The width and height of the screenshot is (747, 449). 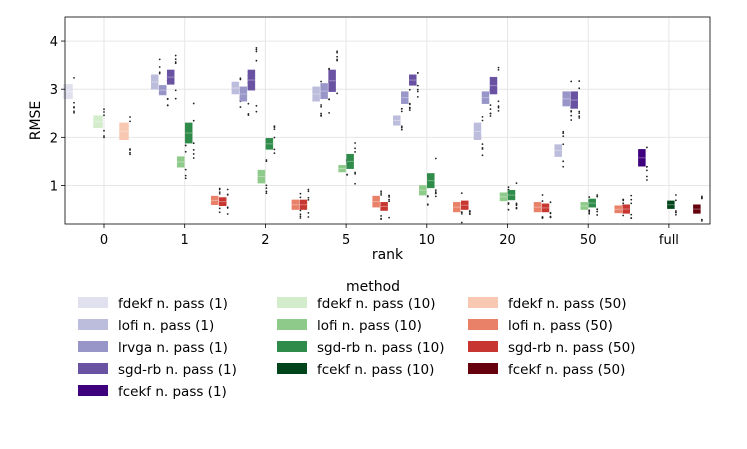 What do you see at coordinates (177, 370) in the screenshot?
I see `legend-entry-label: sgd-rb n. pass (1)` at bounding box center [177, 370].